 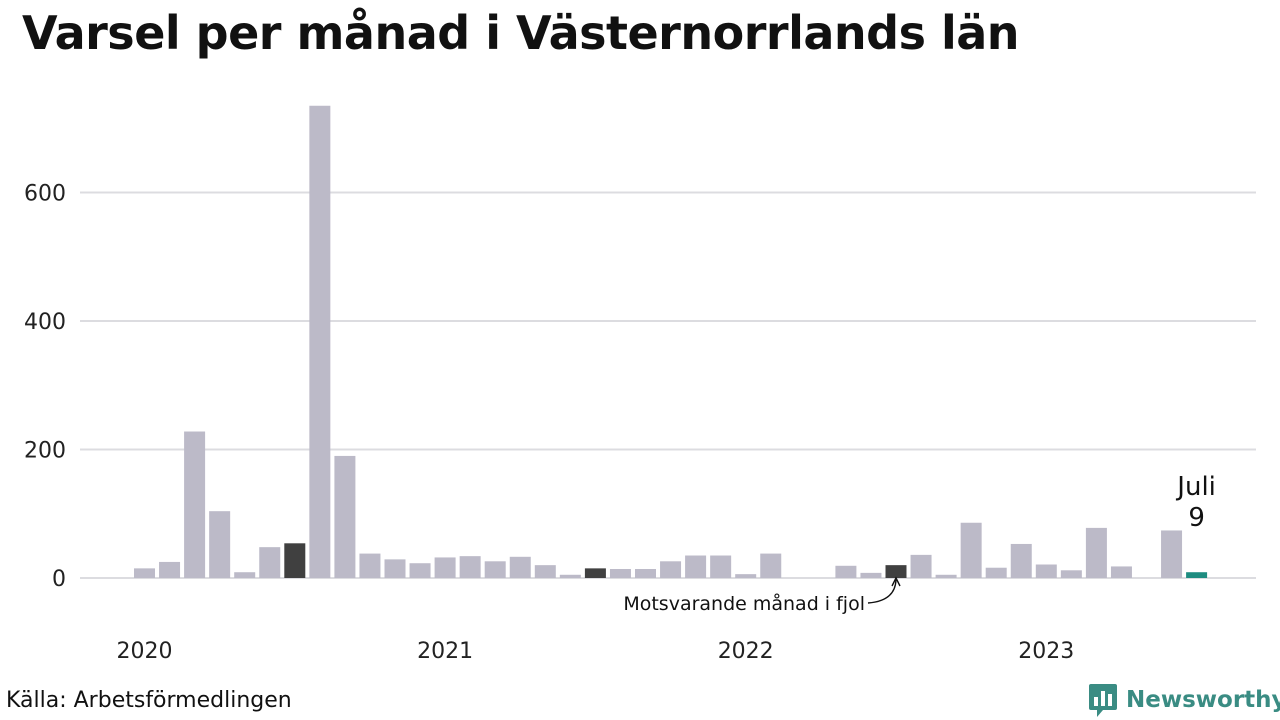 I want to click on bar: 2021-01: 32, so click(x=445, y=567).